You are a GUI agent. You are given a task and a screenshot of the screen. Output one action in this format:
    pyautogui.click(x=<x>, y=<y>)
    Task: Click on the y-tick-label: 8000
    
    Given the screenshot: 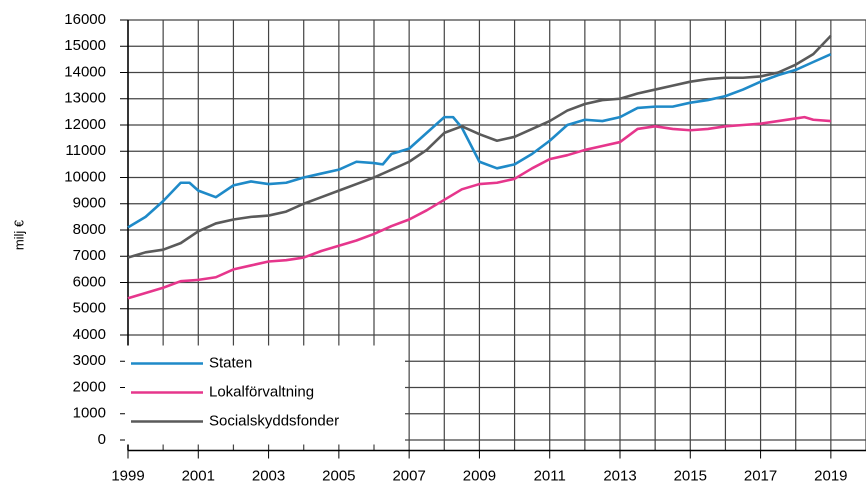 What is the action you would take?
    pyautogui.click(x=89, y=229)
    